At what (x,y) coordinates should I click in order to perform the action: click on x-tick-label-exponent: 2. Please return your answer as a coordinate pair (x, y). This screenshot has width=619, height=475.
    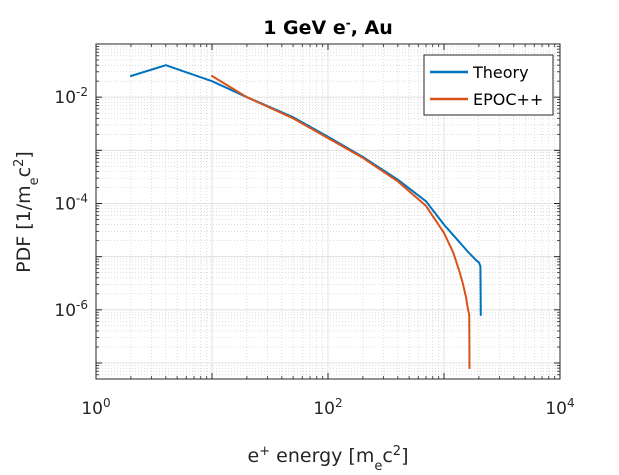
    Looking at the image, I should click on (339, 403).